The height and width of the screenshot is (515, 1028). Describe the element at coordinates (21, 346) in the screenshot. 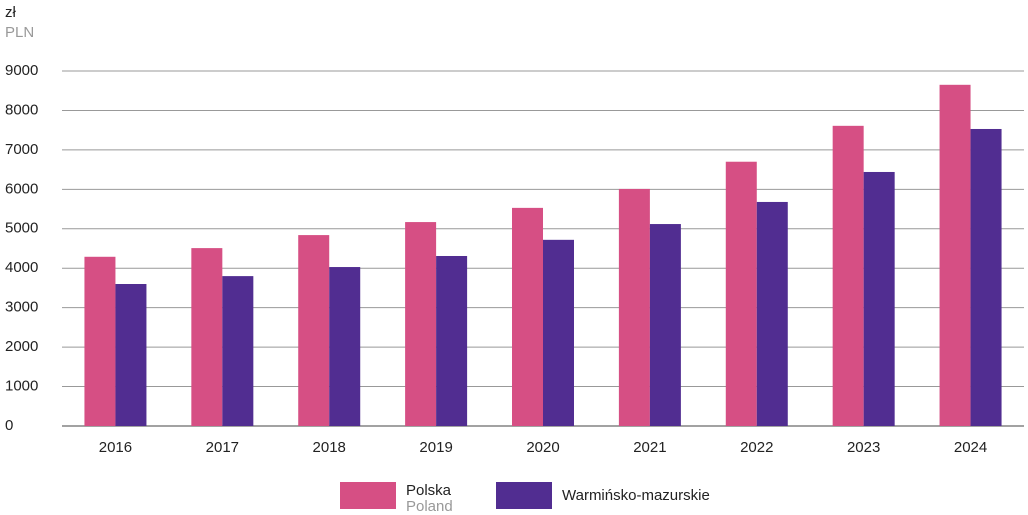

I see `y-tick-label: 2000` at that location.